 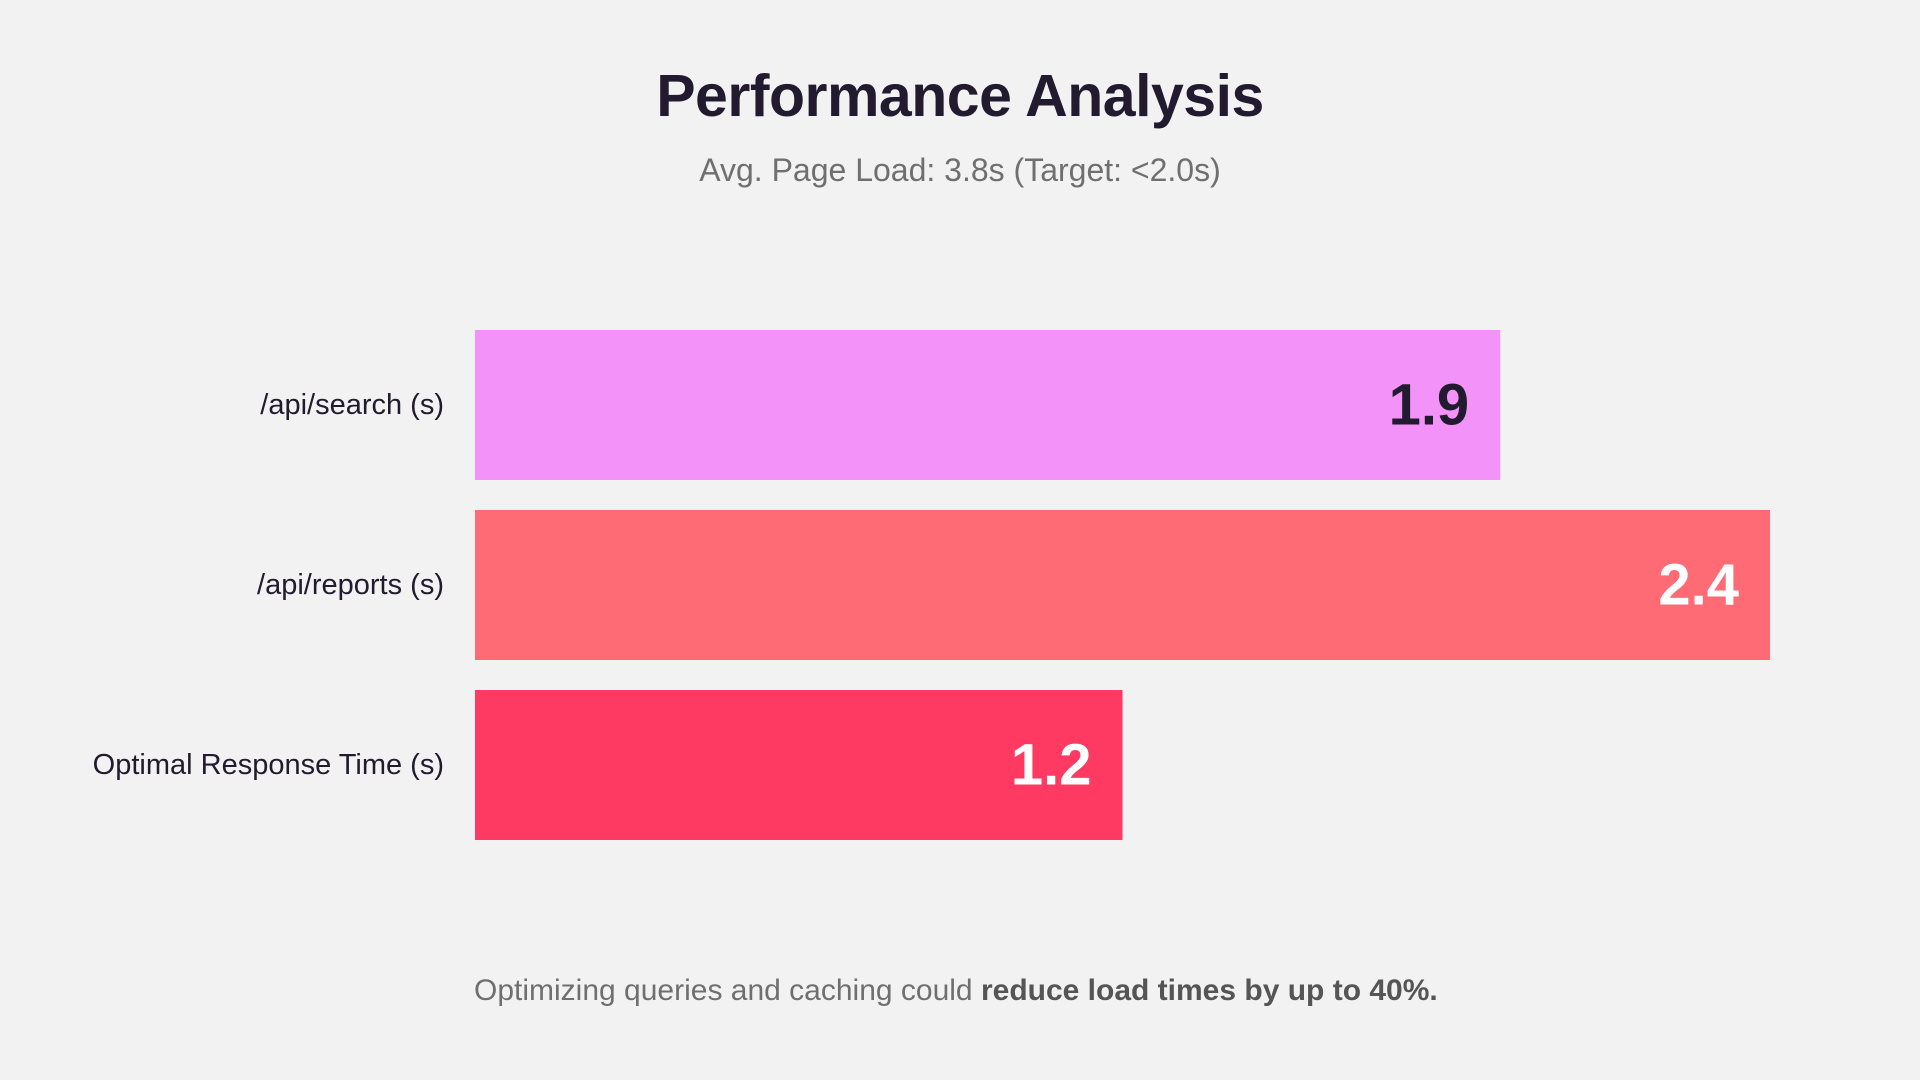 What do you see at coordinates (1698, 585) in the screenshot?
I see `value-label-1: 2.4` at bounding box center [1698, 585].